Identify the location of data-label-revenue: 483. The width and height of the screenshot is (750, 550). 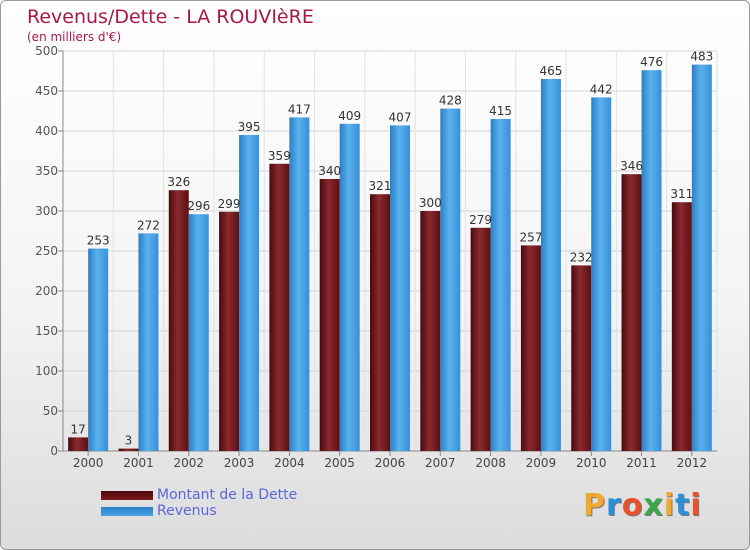
(701, 57).